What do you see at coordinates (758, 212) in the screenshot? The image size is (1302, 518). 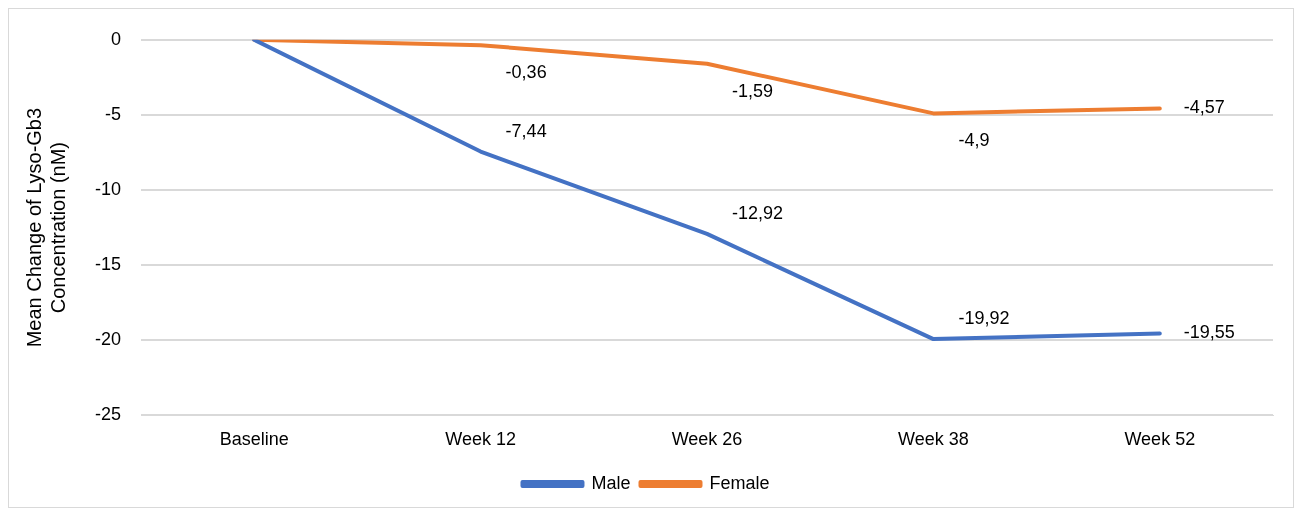 I see `data-label: -12,92` at bounding box center [758, 212].